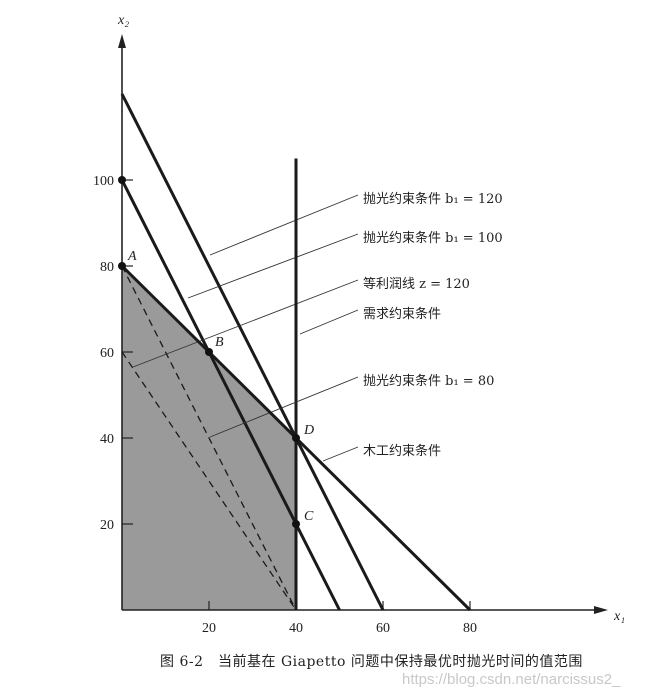  Describe the element at coordinates (433, 199) in the screenshot. I see `series-label: 抛光约束条件 b₁ = 120` at that location.